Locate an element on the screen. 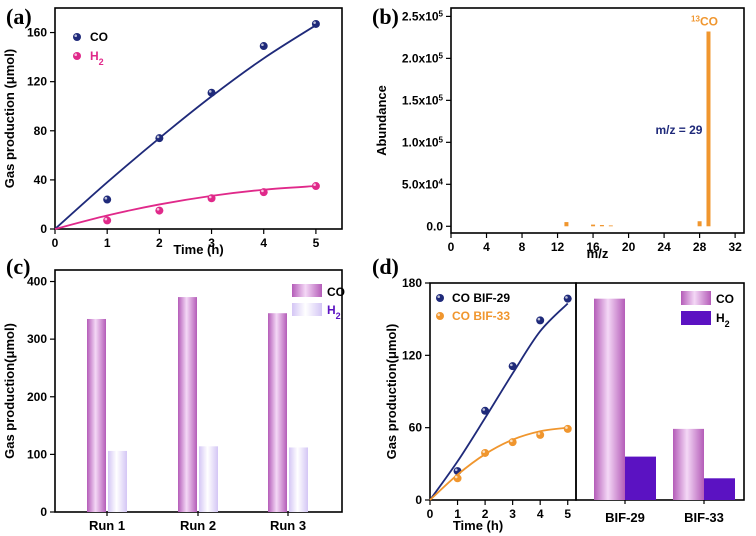 The height and width of the screenshot is (536, 756). panel-c-y-tick-label: 300 is located at coordinates (37, 339).